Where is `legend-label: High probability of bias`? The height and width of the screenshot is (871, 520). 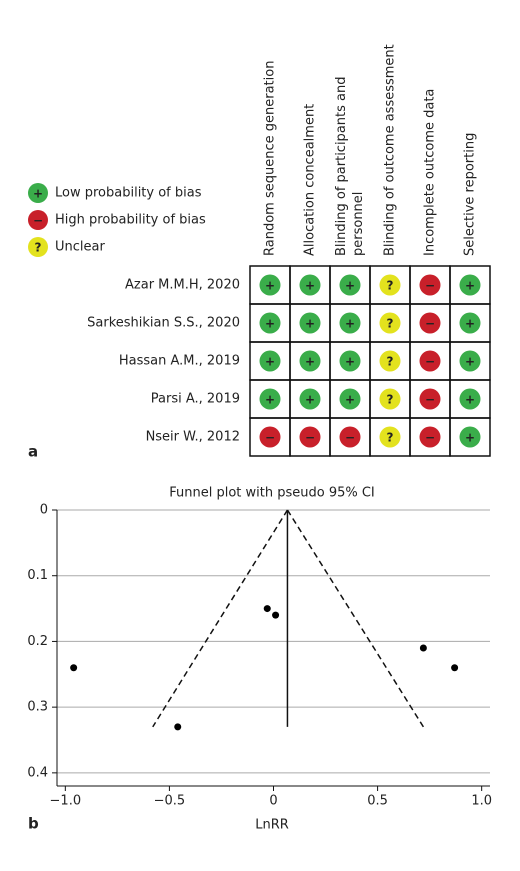
legend-label: High probability of bias is located at coordinates (130, 220).